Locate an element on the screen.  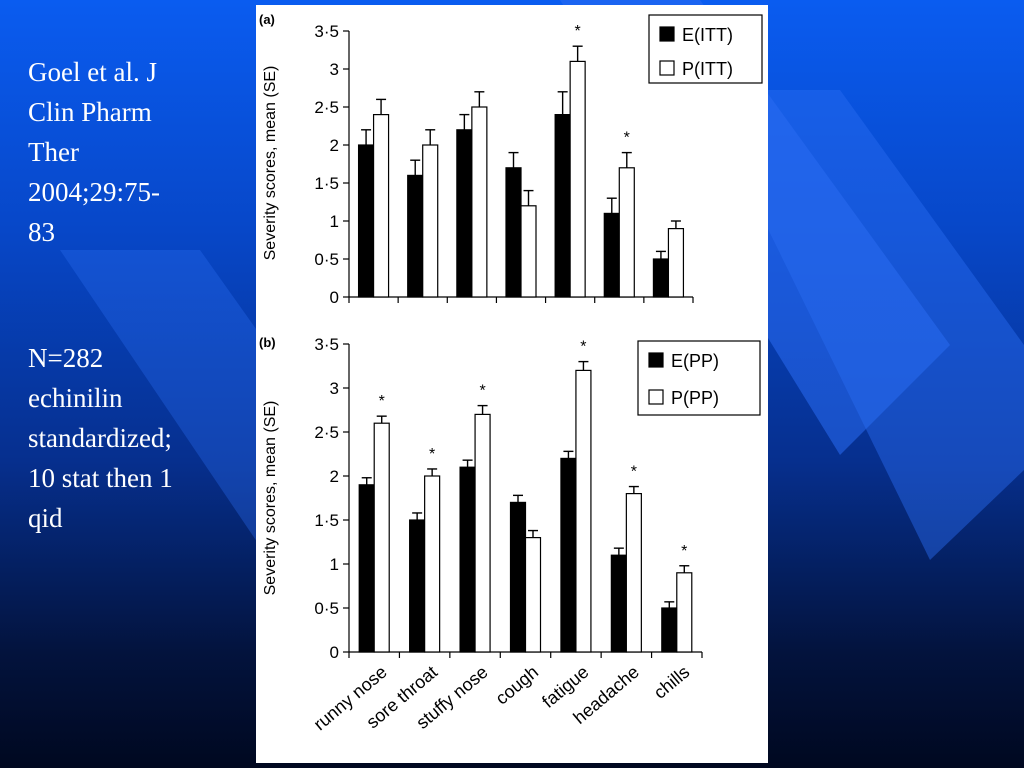
legend-label: P(PP) is located at coordinates (695, 398).